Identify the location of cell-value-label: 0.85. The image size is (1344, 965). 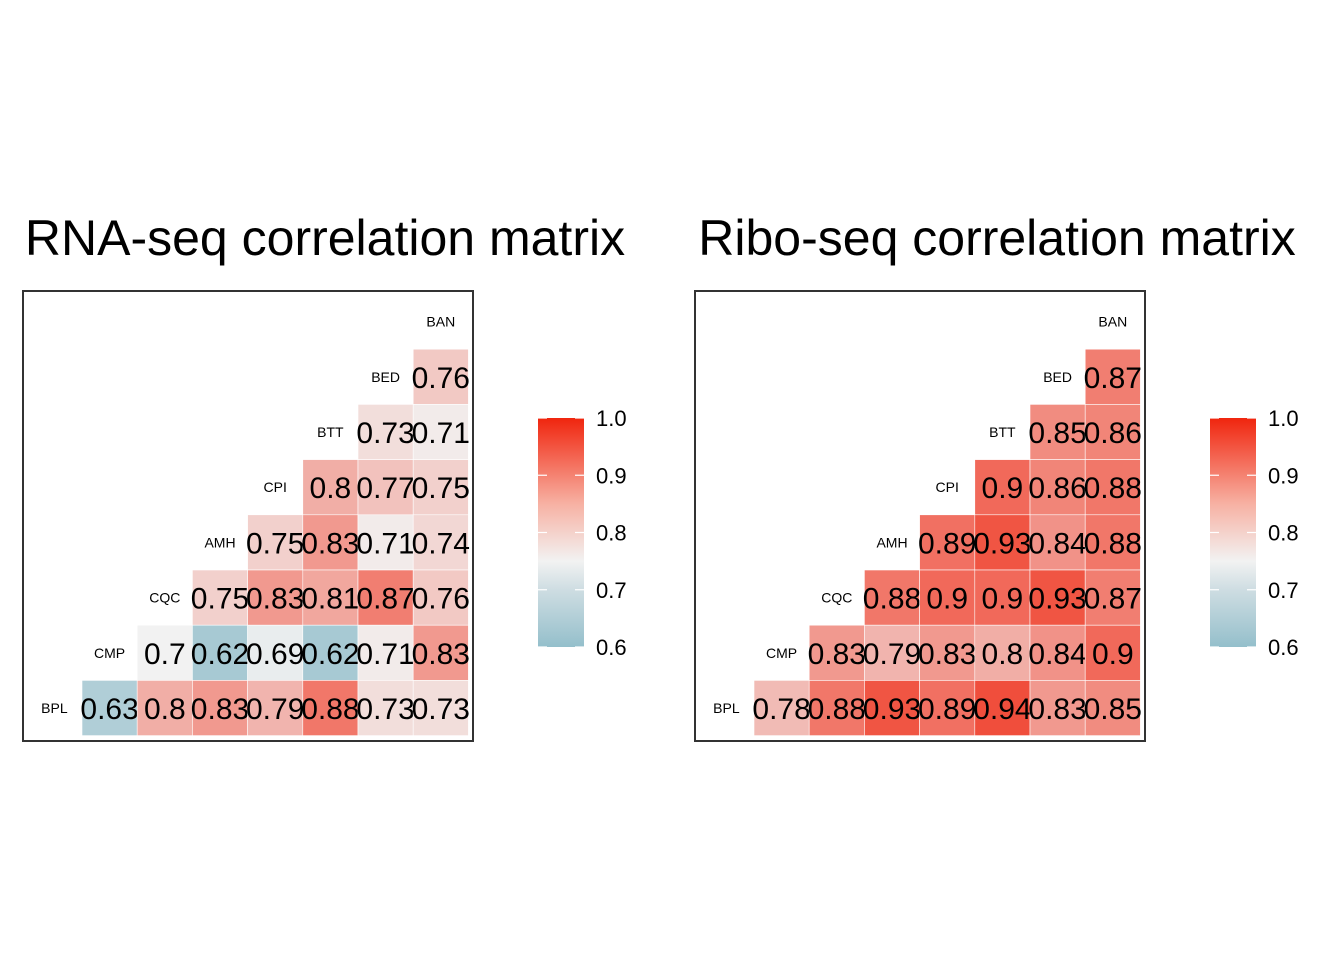
(1057, 433).